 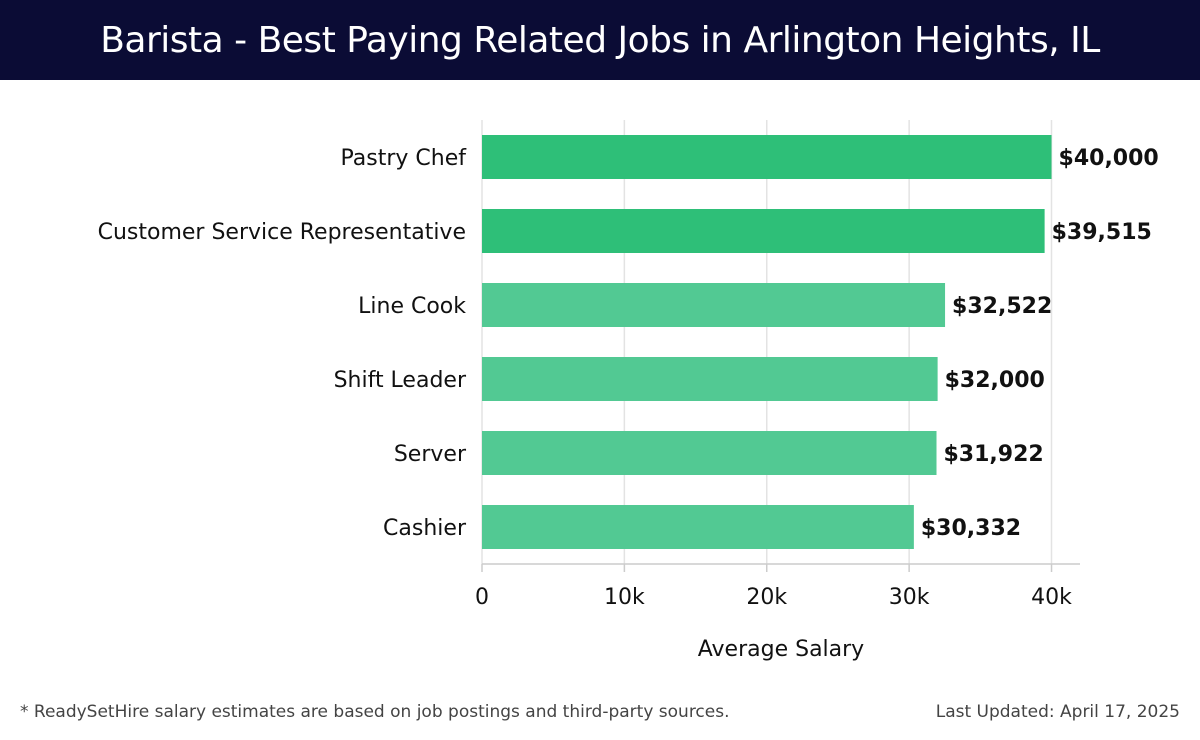 I want to click on category-label: Line Cook, so click(x=412, y=306).